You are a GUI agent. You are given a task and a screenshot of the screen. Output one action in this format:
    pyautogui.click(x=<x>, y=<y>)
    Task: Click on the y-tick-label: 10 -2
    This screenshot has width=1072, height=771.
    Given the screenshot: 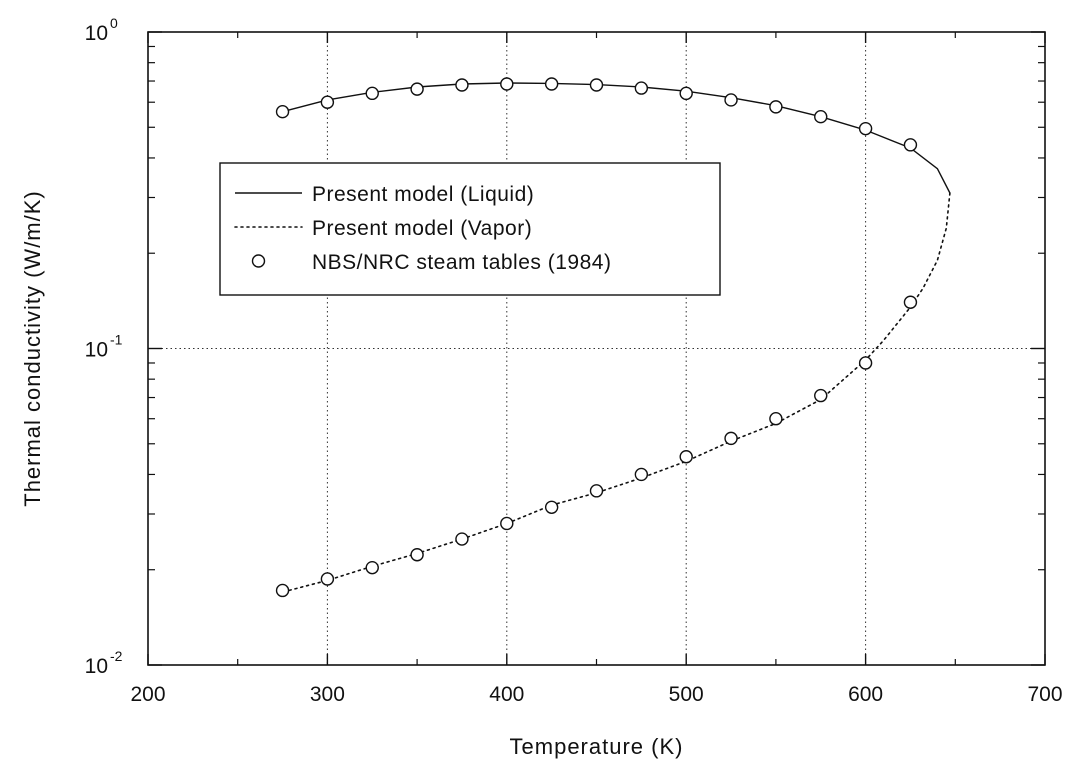 What is the action you would take?
    pyautogui.click(x=104, y=663)
    